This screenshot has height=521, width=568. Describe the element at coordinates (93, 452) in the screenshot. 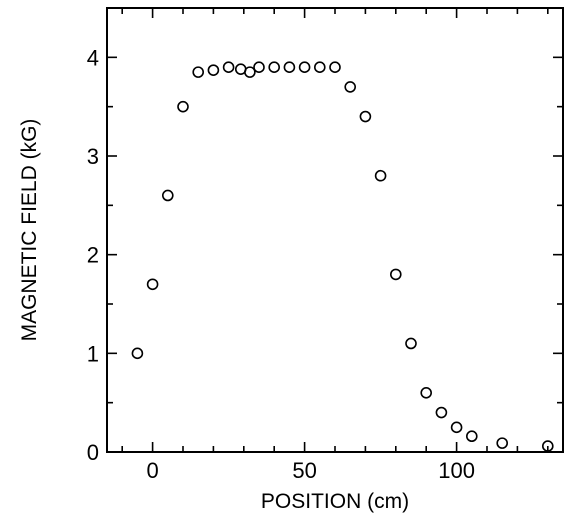

I see `y-tick-label: 0` at that location.